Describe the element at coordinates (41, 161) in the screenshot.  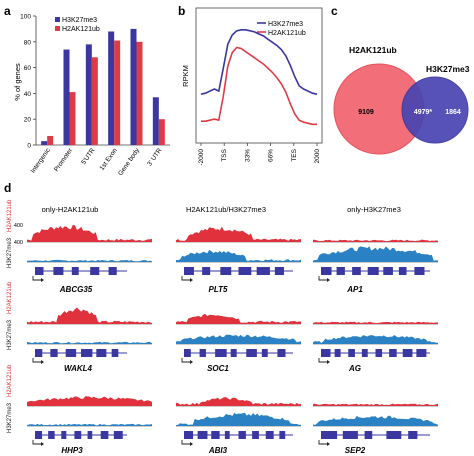
I see `x-tick-label: Intergenic` at that location.